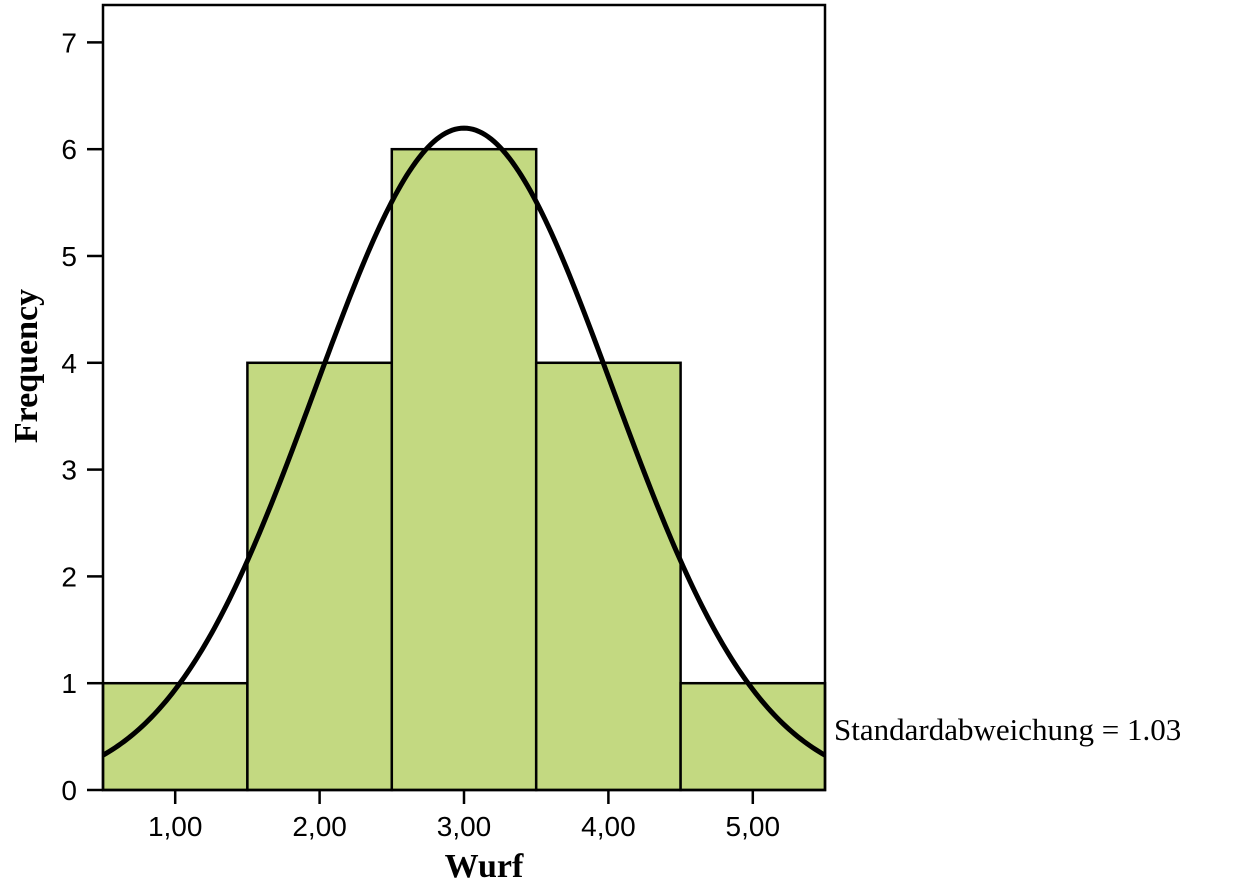  I want to click on y-tick-label-6: 6, so click(69, 149).